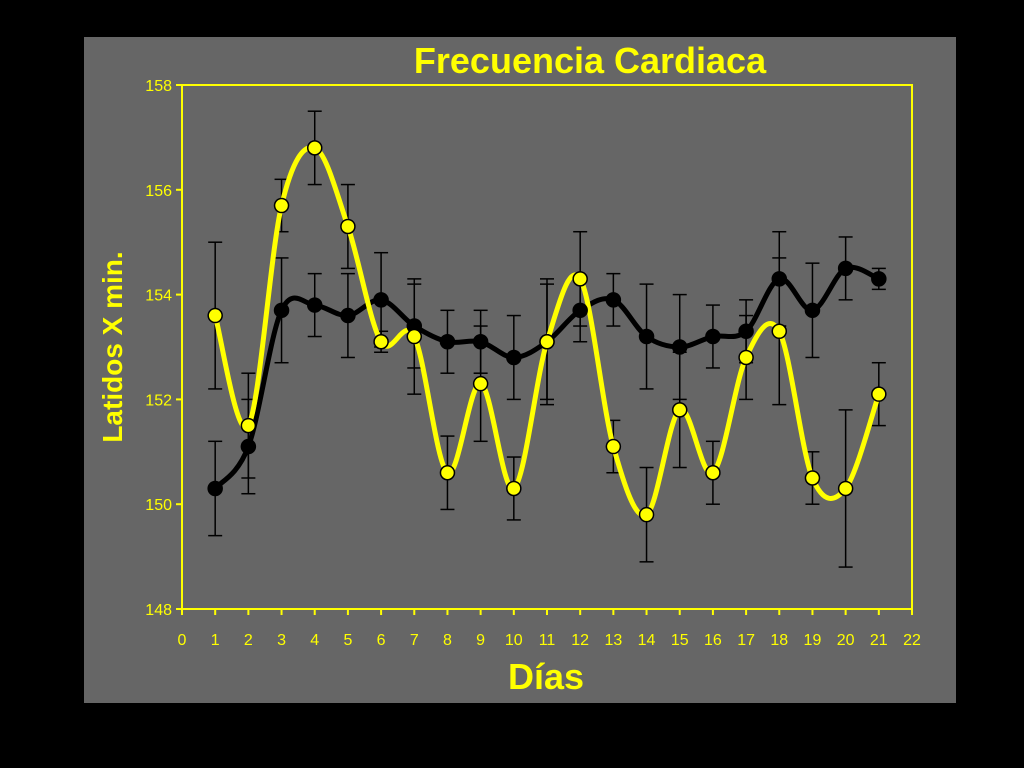  I want to click on x-tick-label: 1, so click(215, 640).